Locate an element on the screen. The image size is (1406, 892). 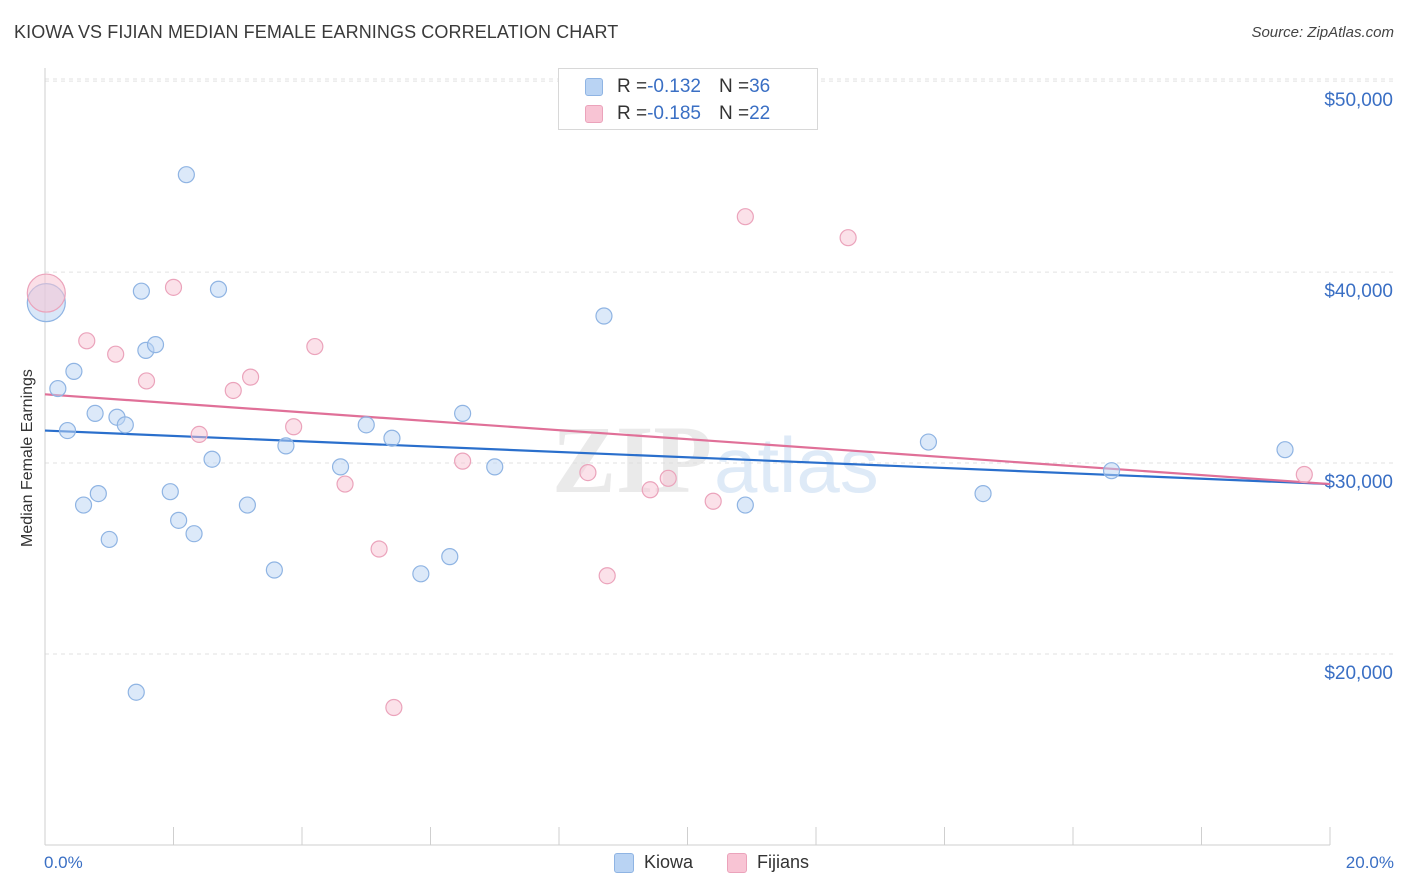
legend-swatch-kiowa is located at coordinates (594, 87).